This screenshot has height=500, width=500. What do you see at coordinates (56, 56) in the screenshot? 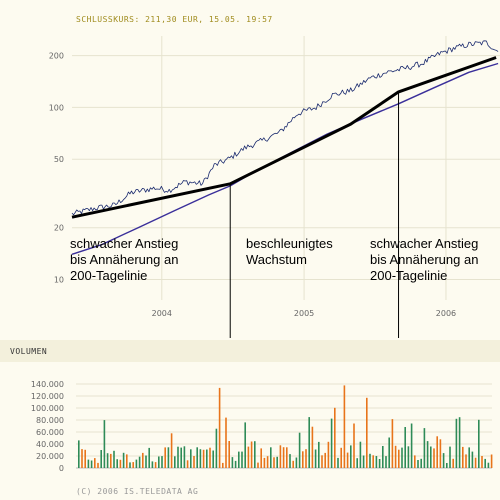
I see `price-y-tick-label: 200` at bounding box center [56, 56].